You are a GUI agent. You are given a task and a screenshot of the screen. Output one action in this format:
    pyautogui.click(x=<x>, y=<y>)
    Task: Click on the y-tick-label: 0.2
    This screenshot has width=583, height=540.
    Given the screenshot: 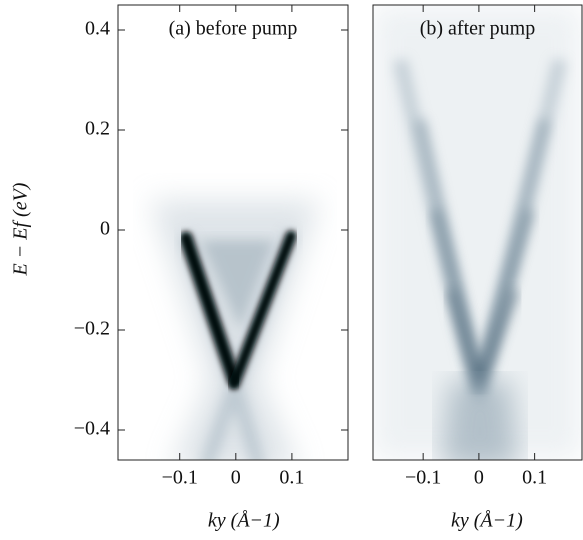 What is the action you would take?
    pyautogui.click(x=97, y=129)
    